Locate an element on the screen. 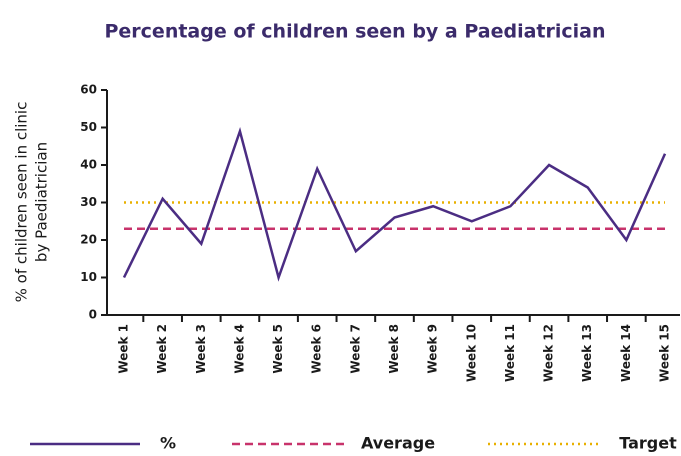 The height and width of the screenshot is (456, 681). x-tick-label: Week 7 is located at coordinates (355, 349).